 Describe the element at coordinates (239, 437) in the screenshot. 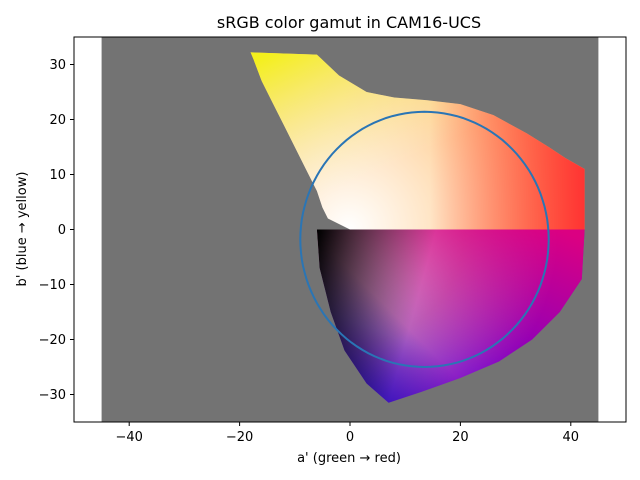

I see `x-tick-label: −20` at that location.